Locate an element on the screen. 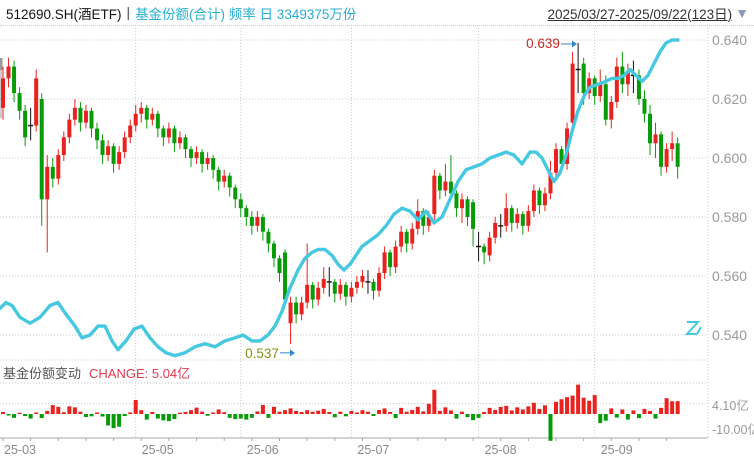 The height and width of the screenshot is (463, 754). x-axis-label: 25-05 is located at coordinates (158, 450).